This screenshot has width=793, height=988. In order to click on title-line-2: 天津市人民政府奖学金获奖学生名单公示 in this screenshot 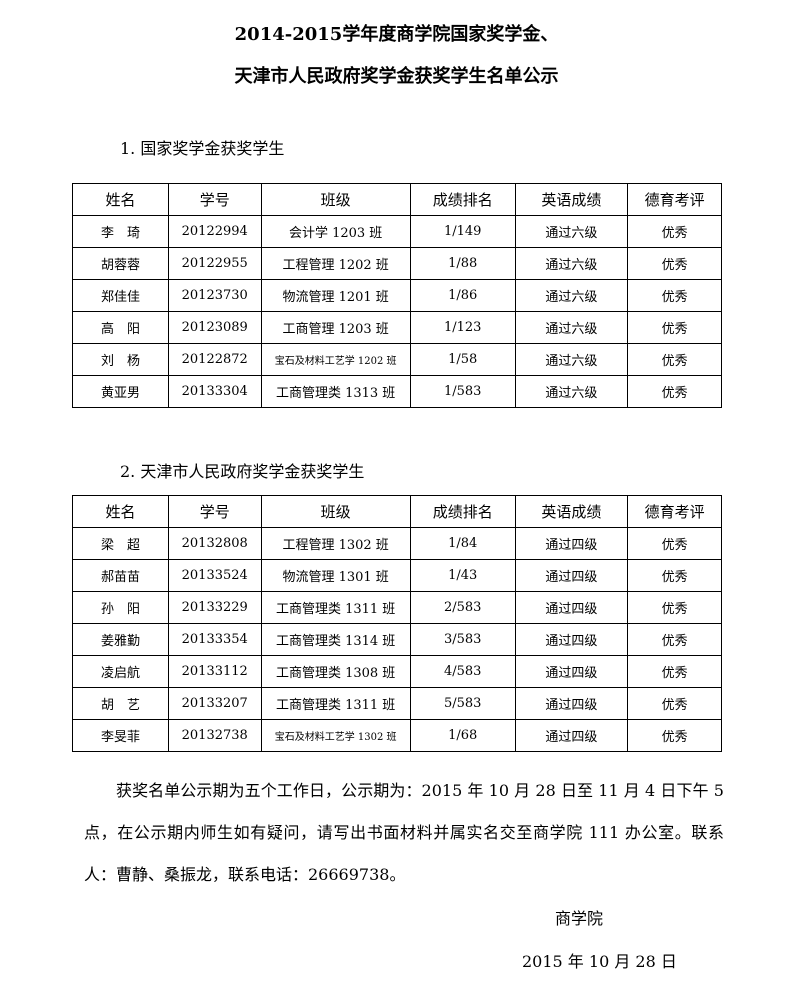, I will do `click(396, 76)`.